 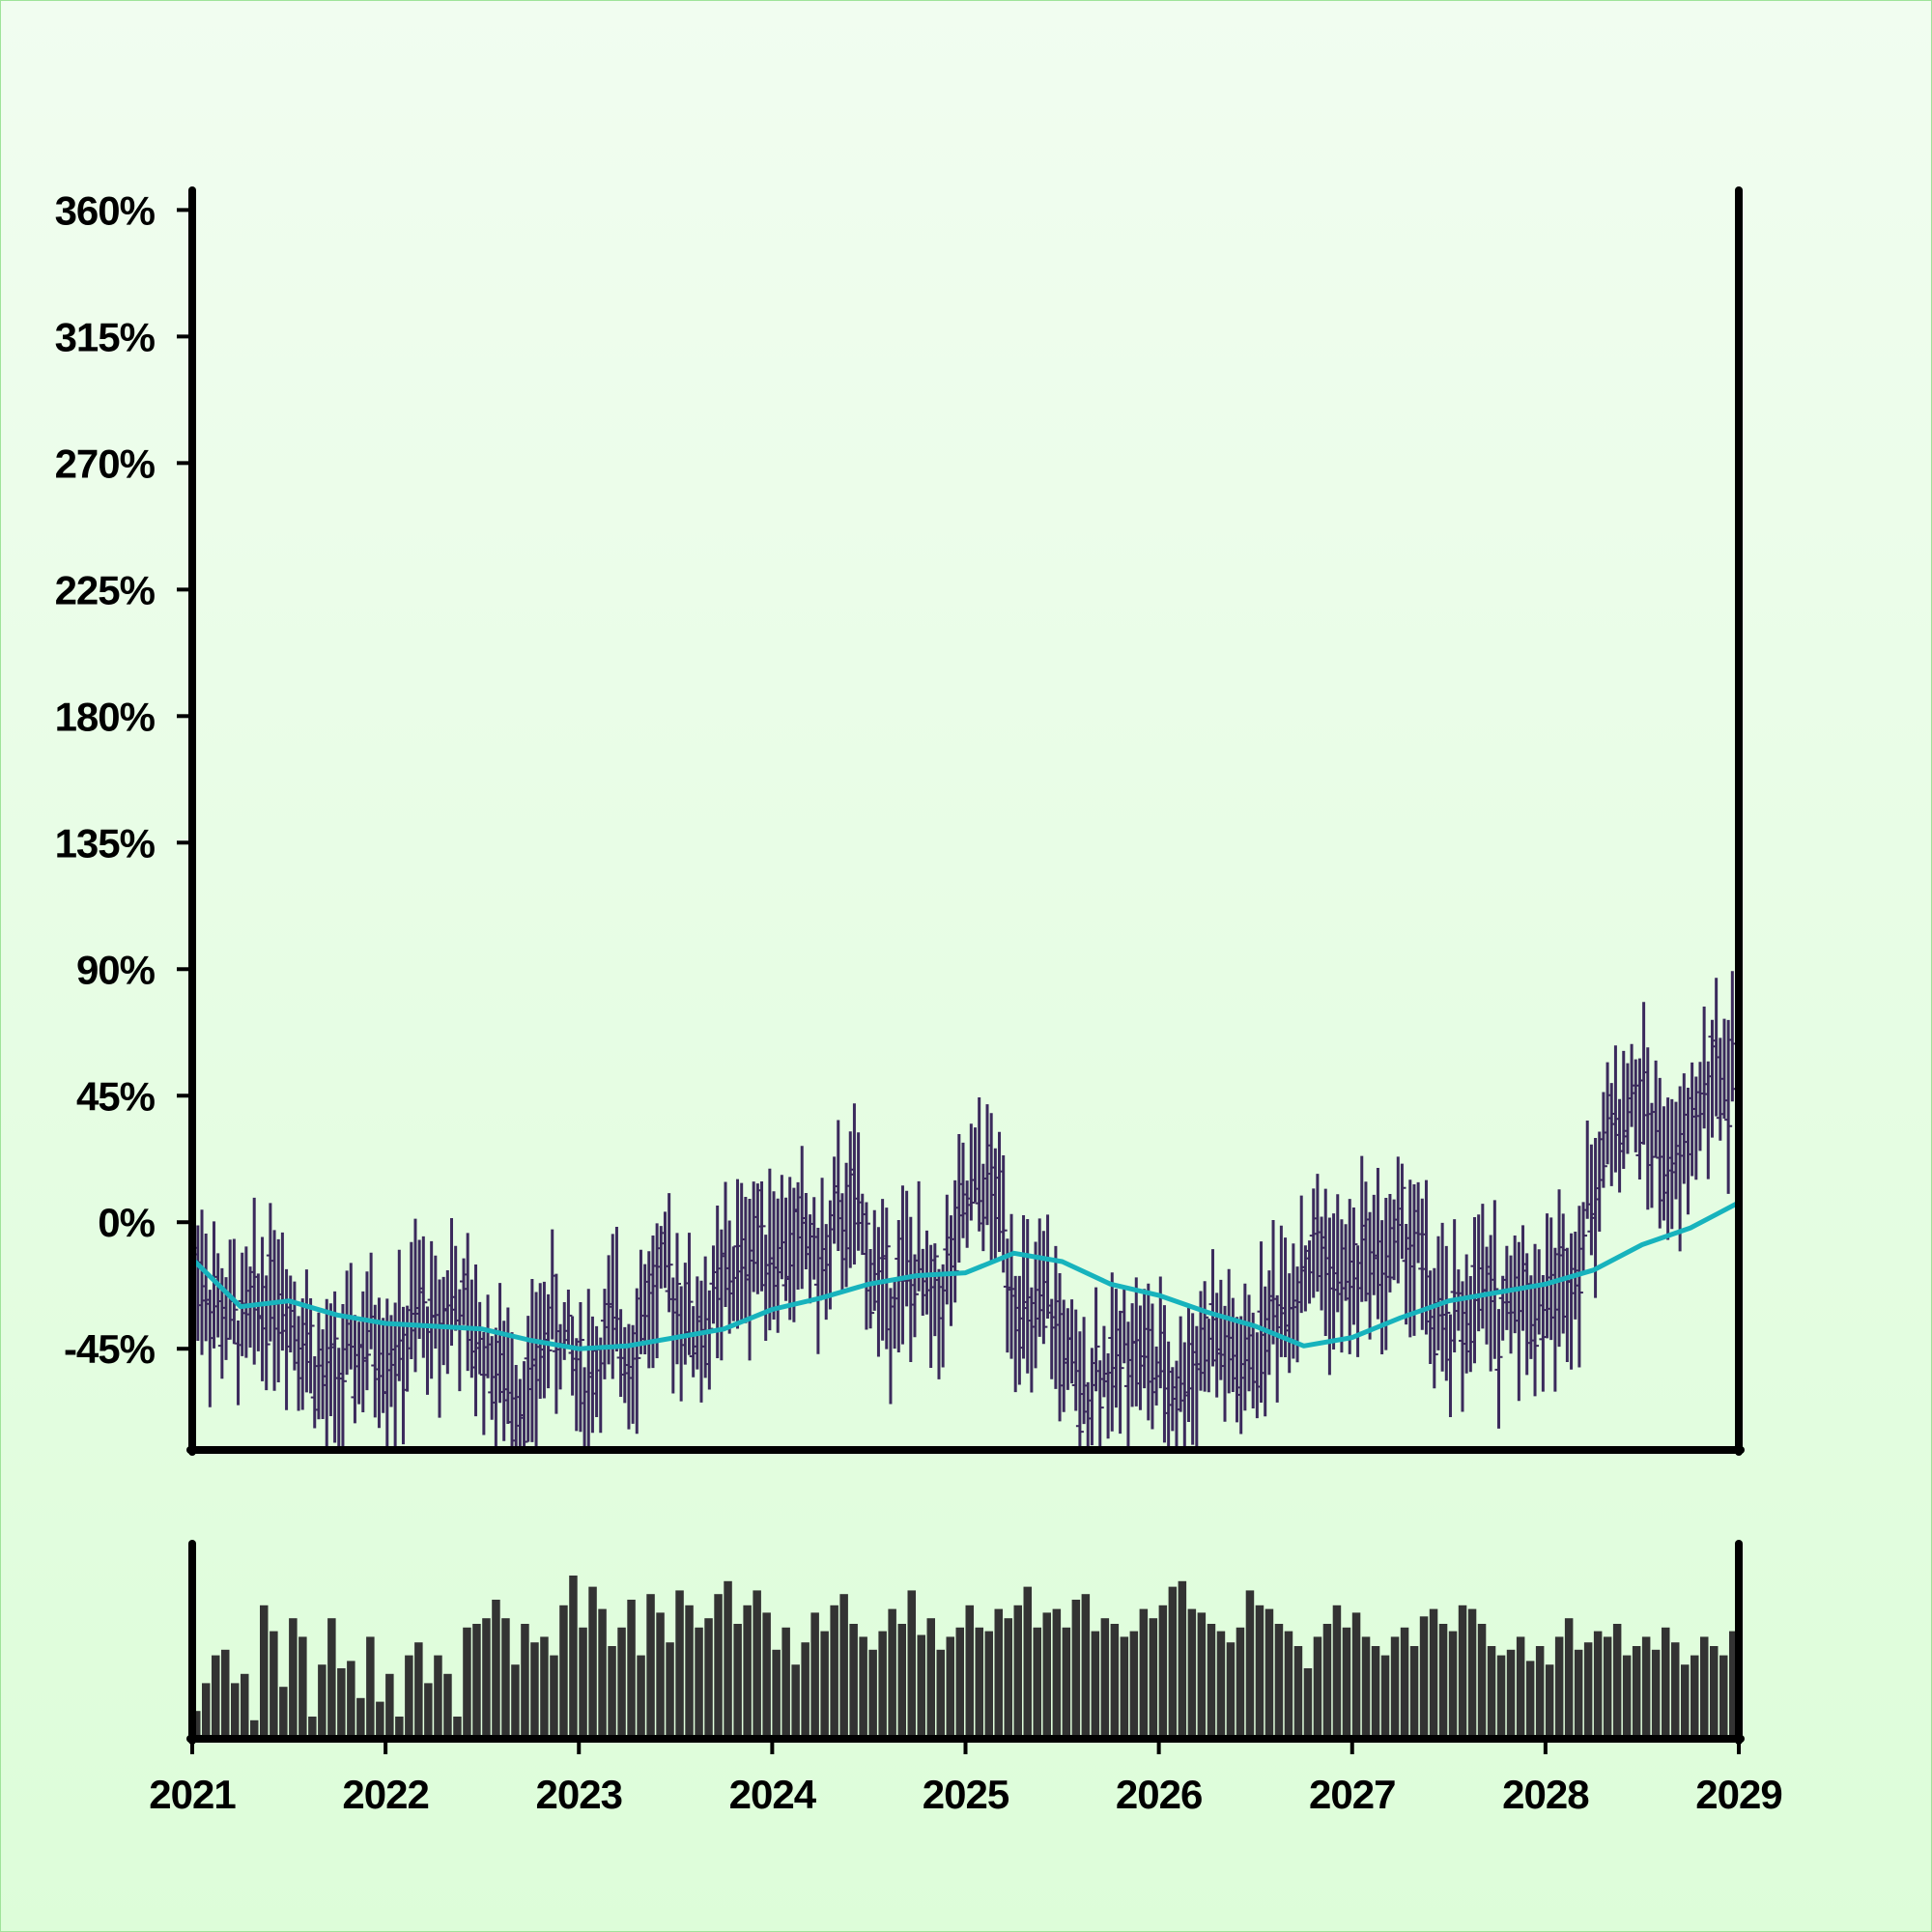 I want to click on y-tick-label: -45%, so click(x=110, y=1349).